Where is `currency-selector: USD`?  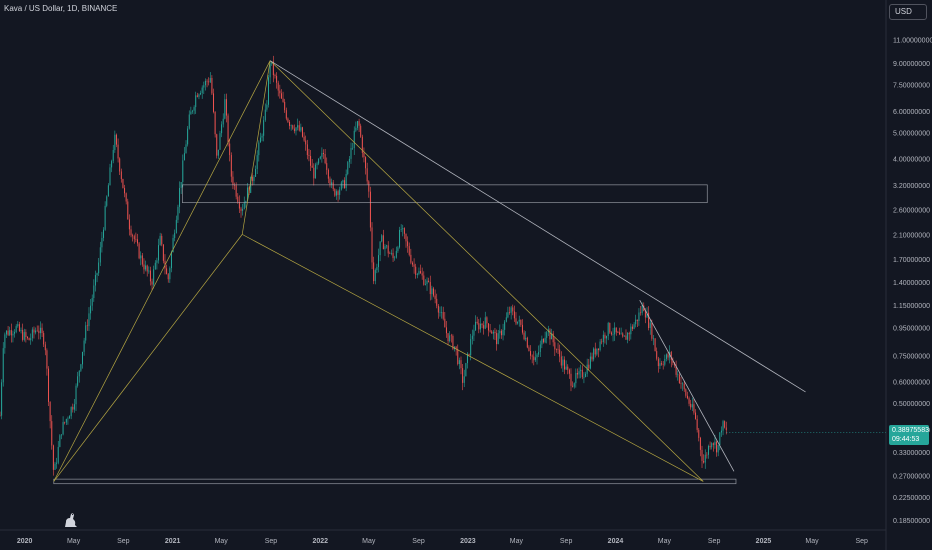
currency-selector: USD is located at coordinates (908, 12).